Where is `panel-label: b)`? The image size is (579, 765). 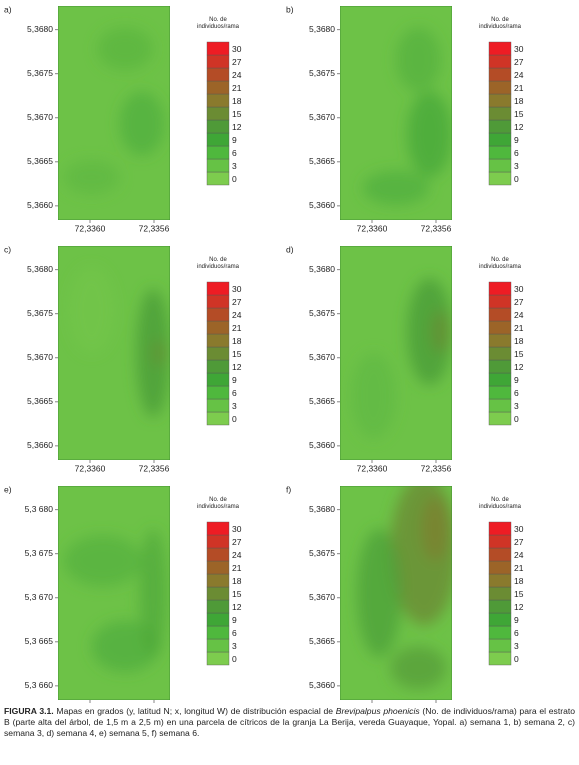 panel-label: b) is located at coordinates (290, 9).